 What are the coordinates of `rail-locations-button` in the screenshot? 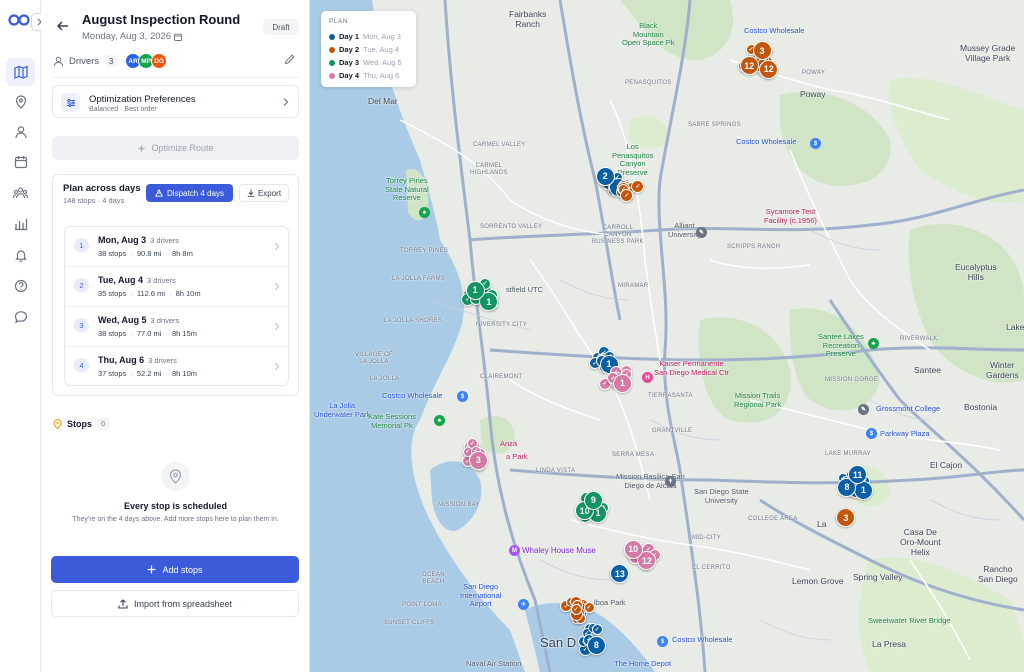 It's located at (20, 102).